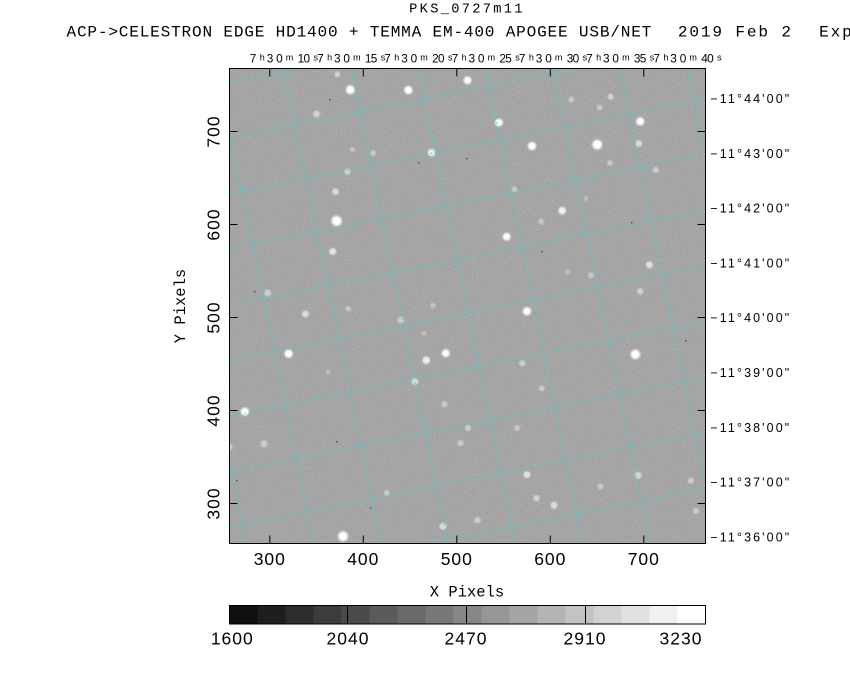 This screenshot has width=850, height=680. I want to click on svg-text: −11°41'00", so click(750, 263).